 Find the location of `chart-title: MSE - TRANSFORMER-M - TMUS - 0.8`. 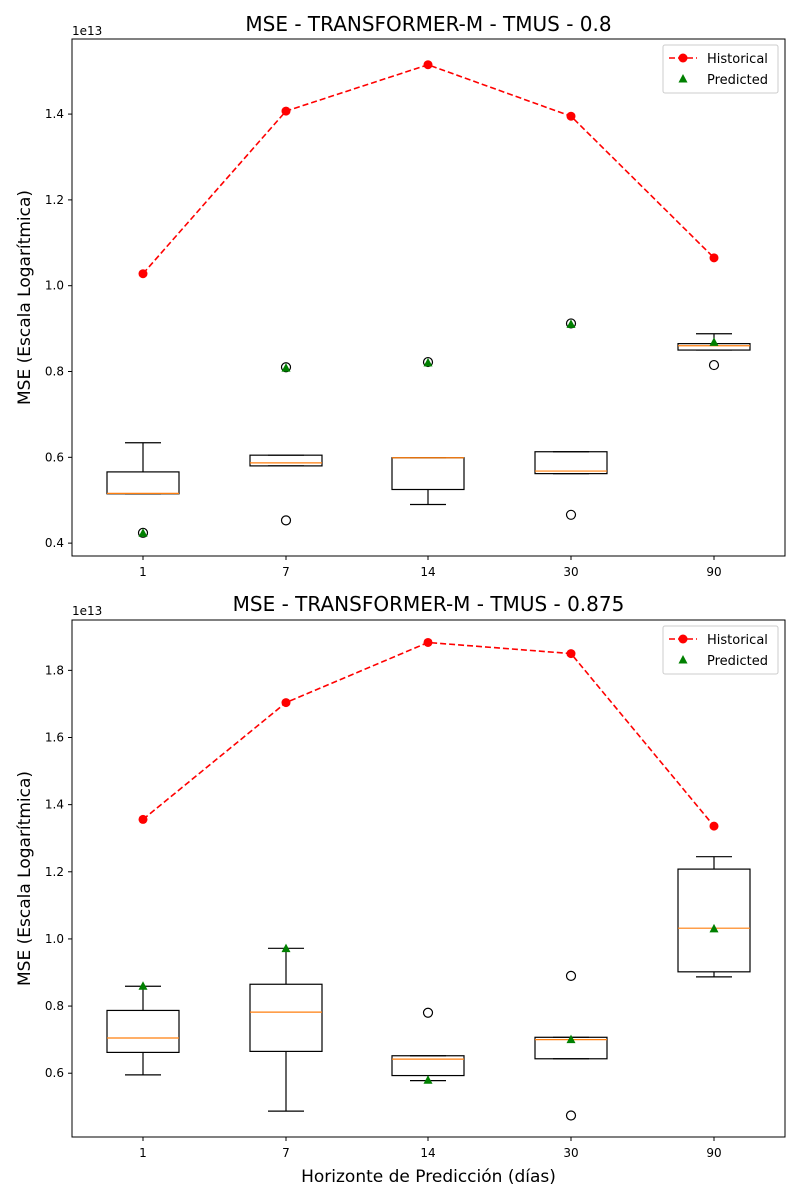

chart-title: MSE - TRANSFORMER-M - TMUS - 0.8 is located at coordinates (428, 24).